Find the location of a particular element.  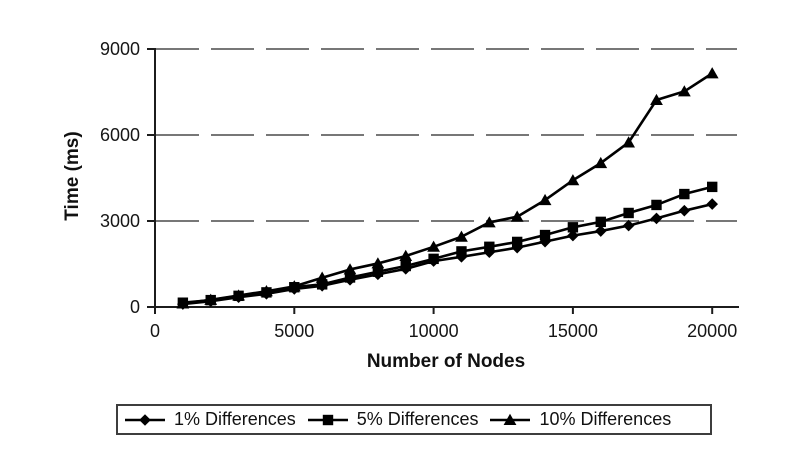

legend-marker-square-icon is located at coordinates (327, 419).